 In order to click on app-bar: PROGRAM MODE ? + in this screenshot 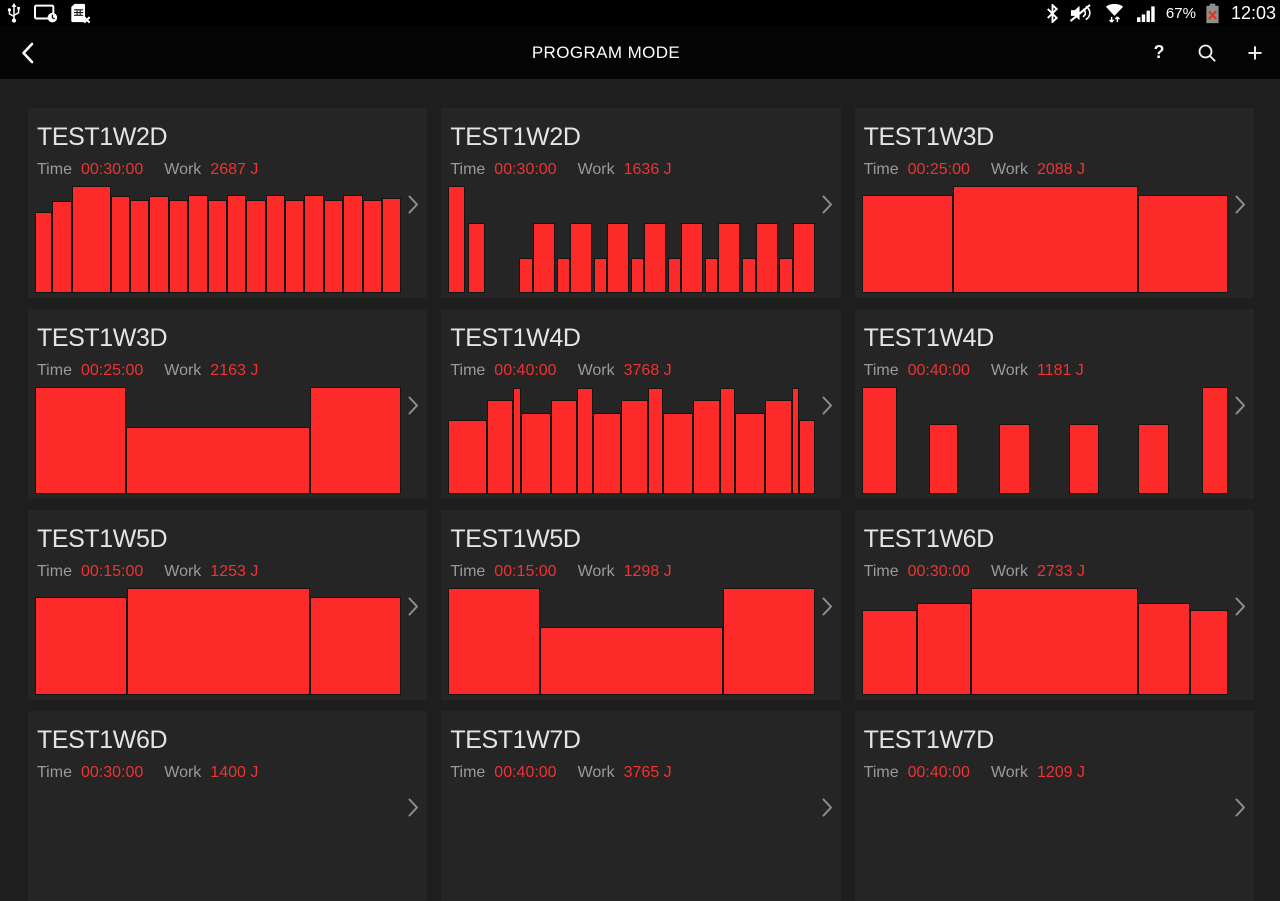, I will do `click(640, 52)`.